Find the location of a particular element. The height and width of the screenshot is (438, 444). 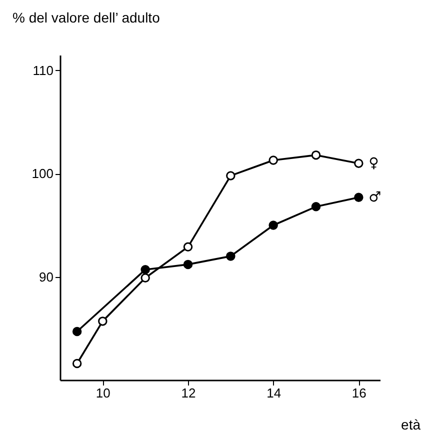

y-tick-label: 110 is located at coordinates (43, 70).